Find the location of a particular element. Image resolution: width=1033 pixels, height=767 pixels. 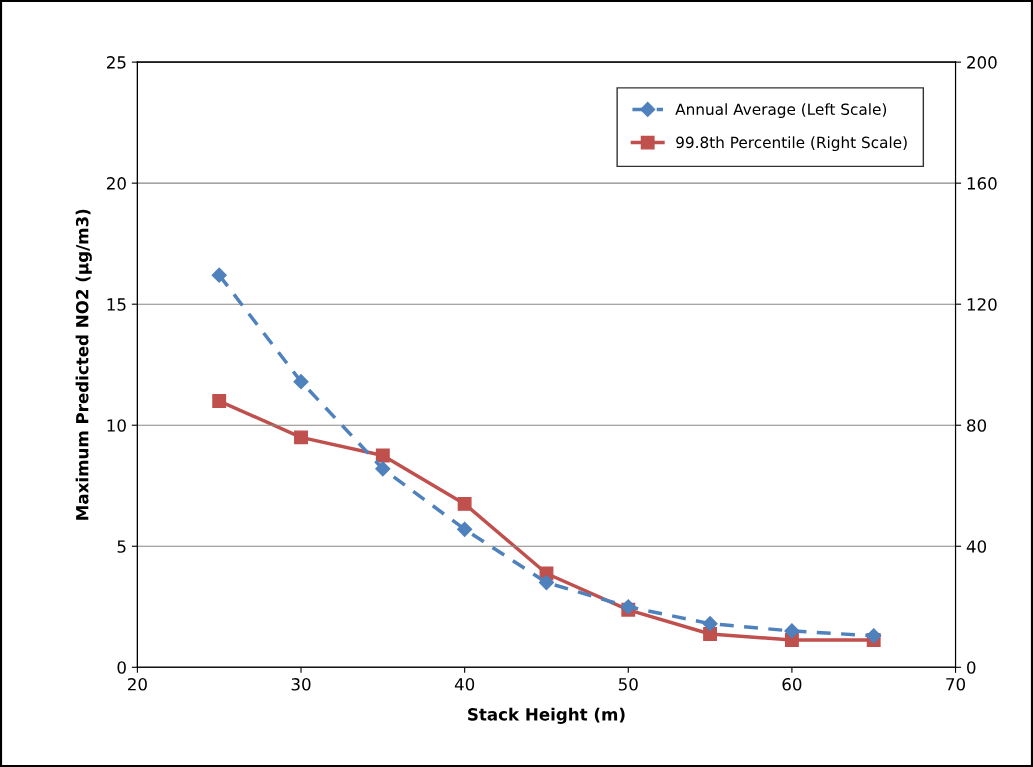

y2-tick-label: 80 is located at coordinates (977, 425).